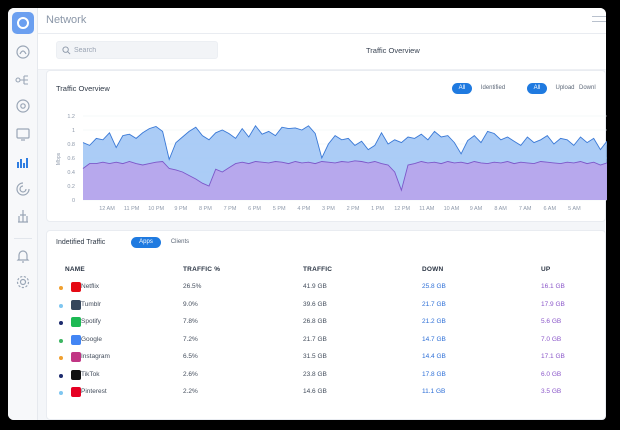 This screenshot has height=430, width=620. Describe the element at coordinates (322, 52) in the screenshot. I see `sub-header: Traffic Overview` at that location.